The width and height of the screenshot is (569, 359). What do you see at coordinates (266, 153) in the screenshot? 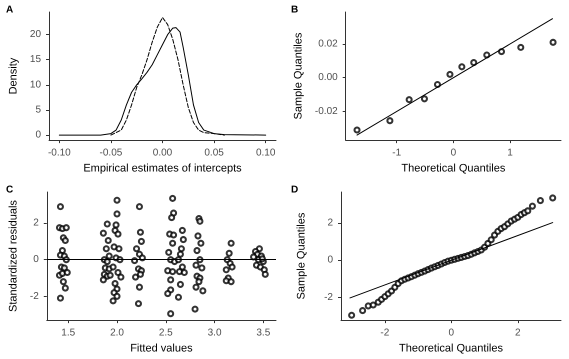
I see `x-tick-label: 0.10` at bounding box center [266, 153].